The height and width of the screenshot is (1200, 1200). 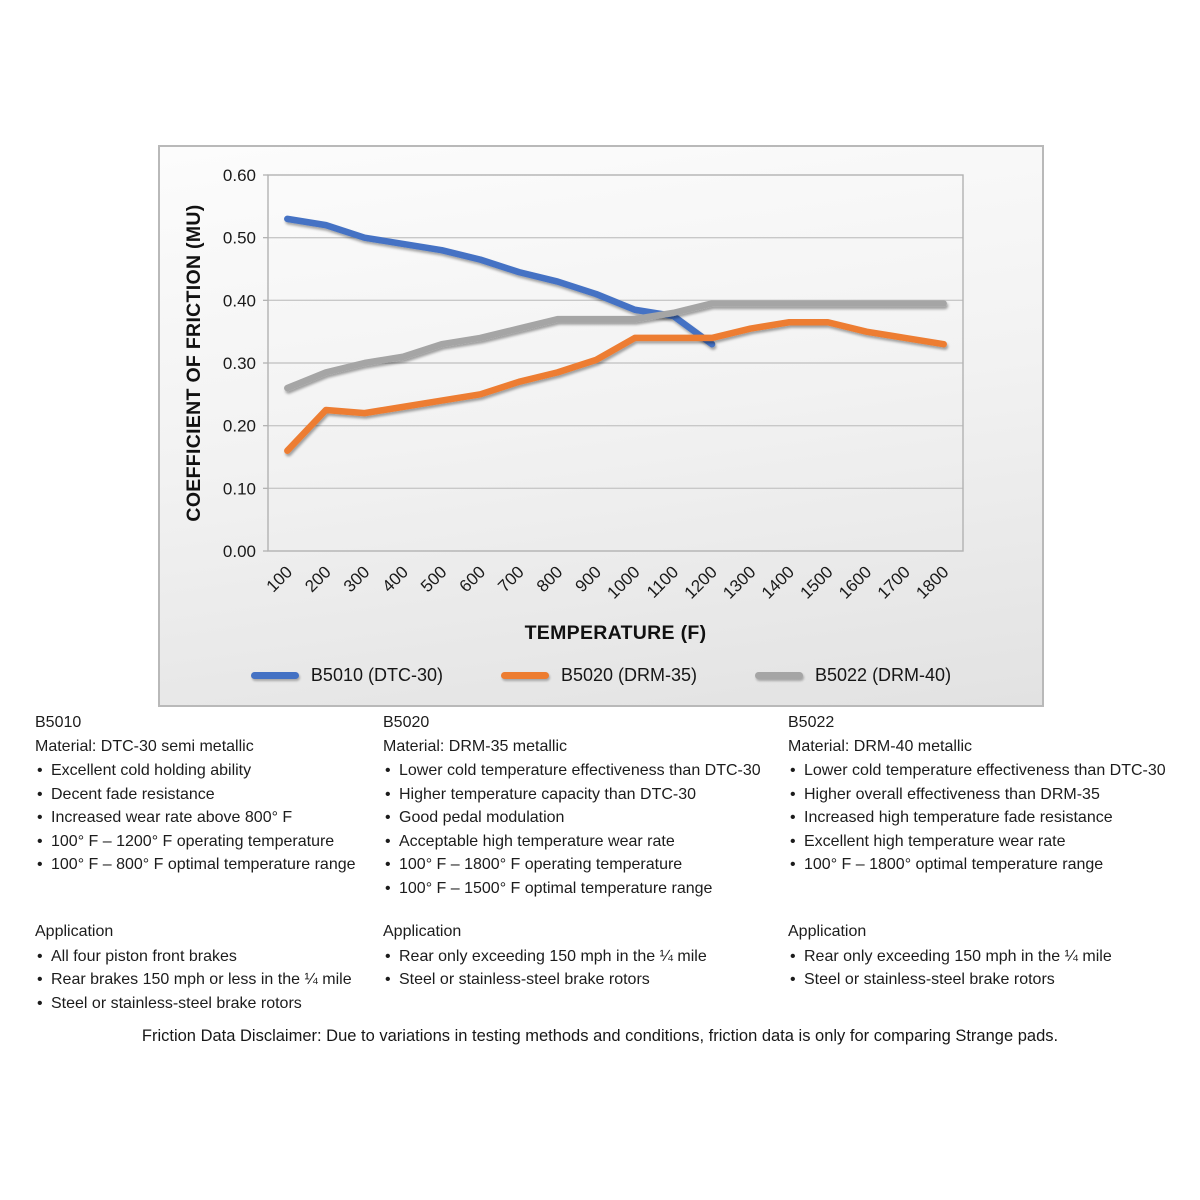 What do you see at coordinates (549, 578) in the screenshot?
I see `x-tick-label: 800` at bounding box center [549, 578].